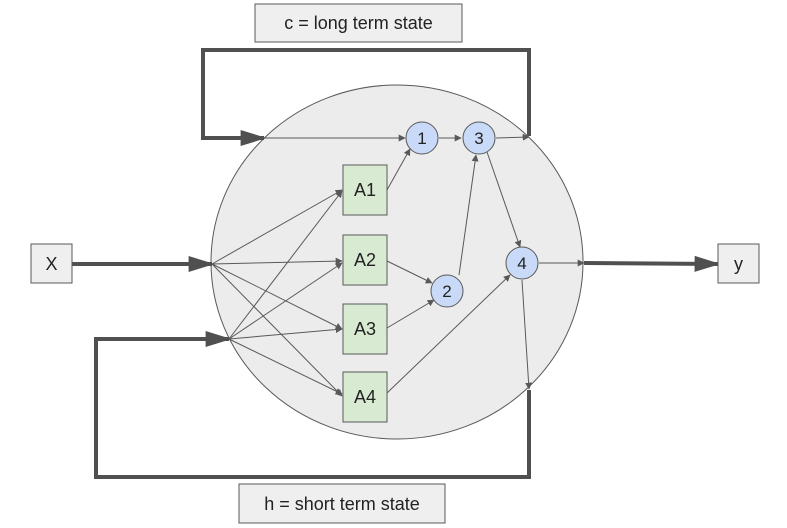 This screenshot has height=528, width=787. I want to click on operation-node-2: 2, so click(447, 291).